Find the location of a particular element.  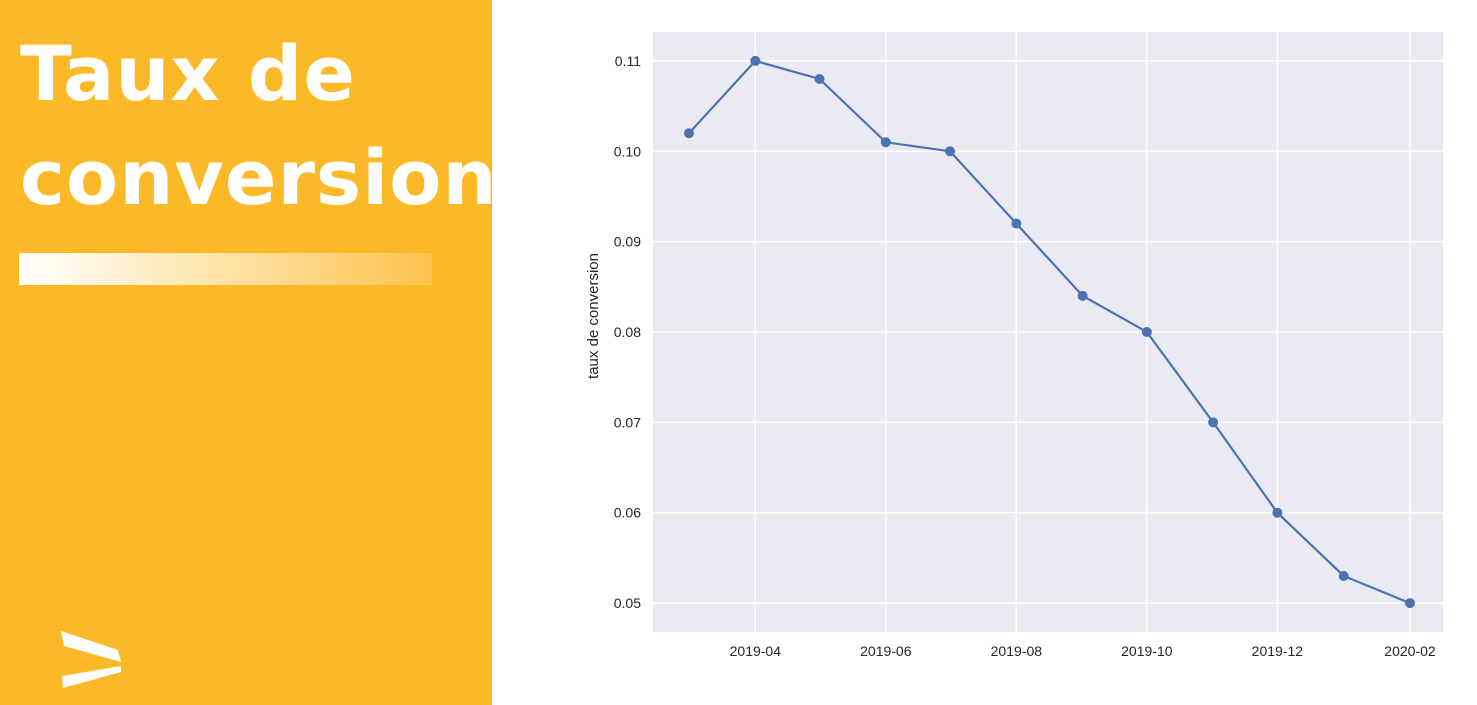

y-tick-label: 0.07 is located at coordinates (627, 422).